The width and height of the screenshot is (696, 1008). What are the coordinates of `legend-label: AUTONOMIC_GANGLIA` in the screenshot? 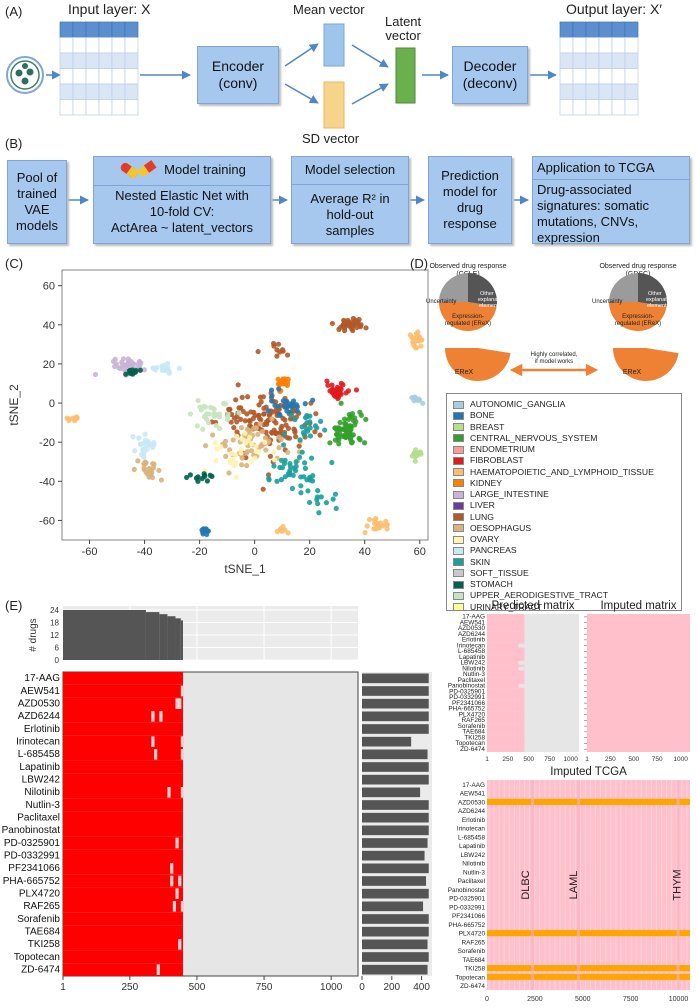 It's located at (518, 404).